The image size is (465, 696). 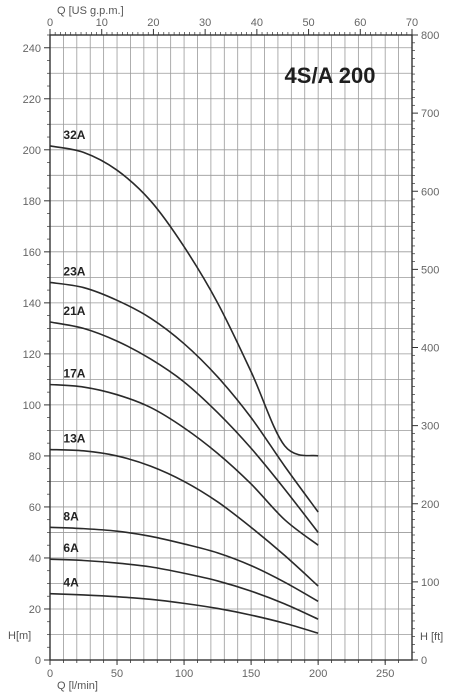 I want to click on x-top-tick-label: 70, so click(x=412, y=23).